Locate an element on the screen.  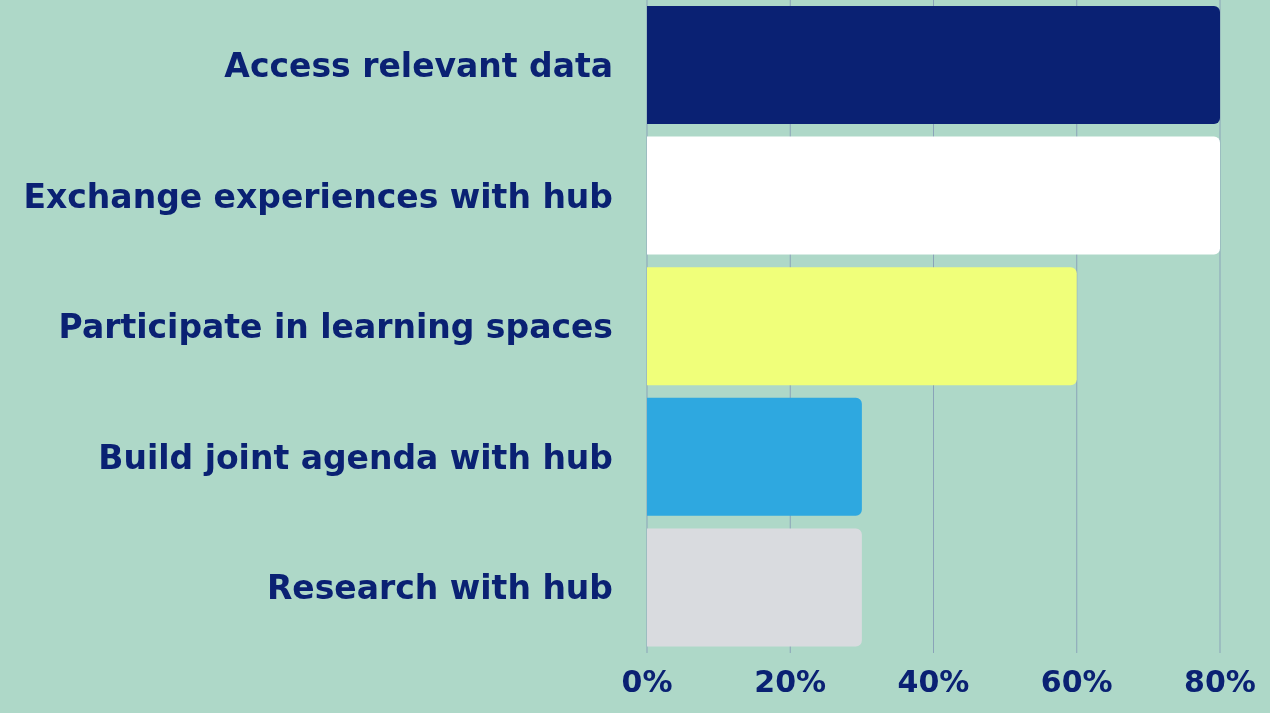
x-tick-label: 60% is located at coordinates (1076, 682).